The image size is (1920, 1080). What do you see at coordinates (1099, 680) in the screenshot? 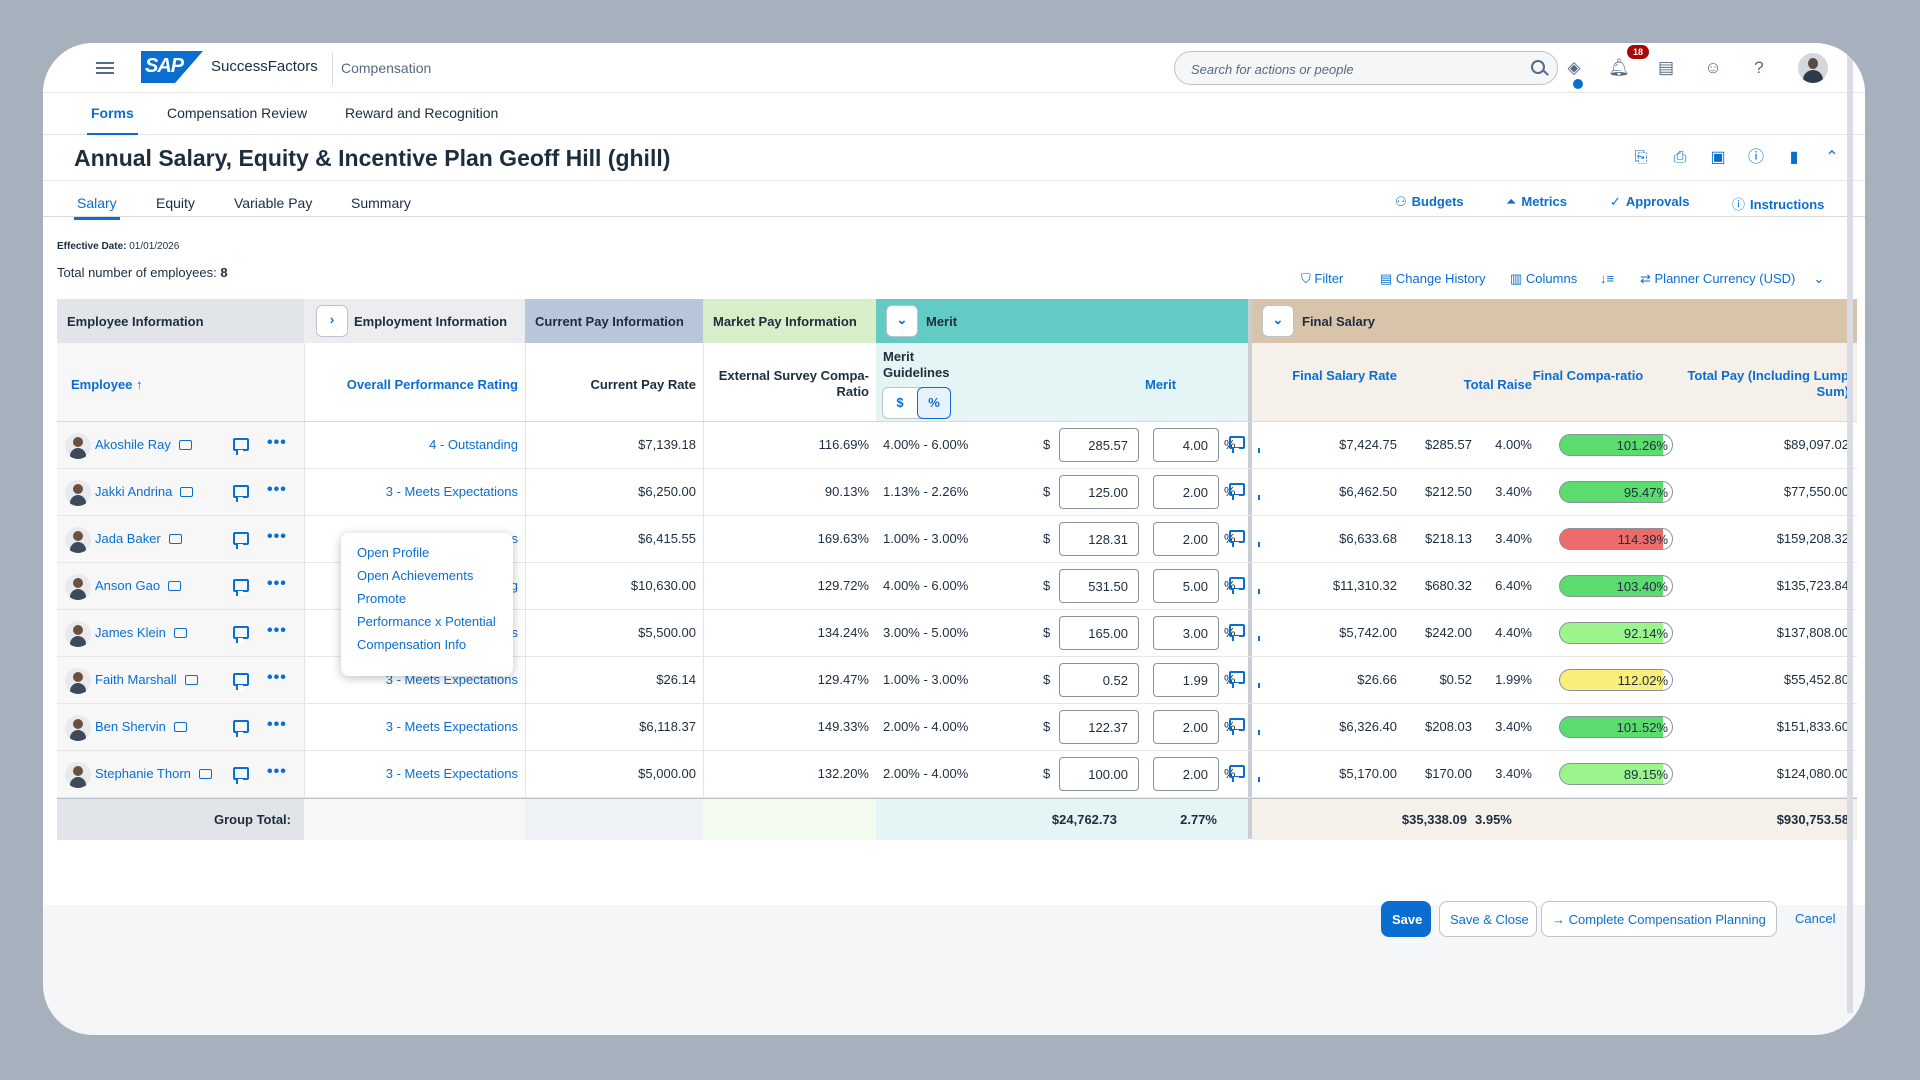
I see `merit-amount-input: 0.52` at bounding box center [1099, 680].